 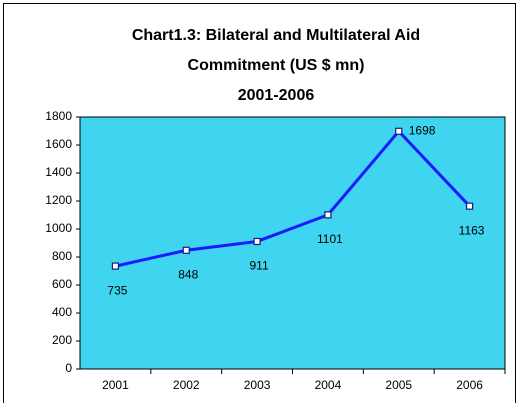 I want to click on data-label: 1163, so click(x=472, y=230).